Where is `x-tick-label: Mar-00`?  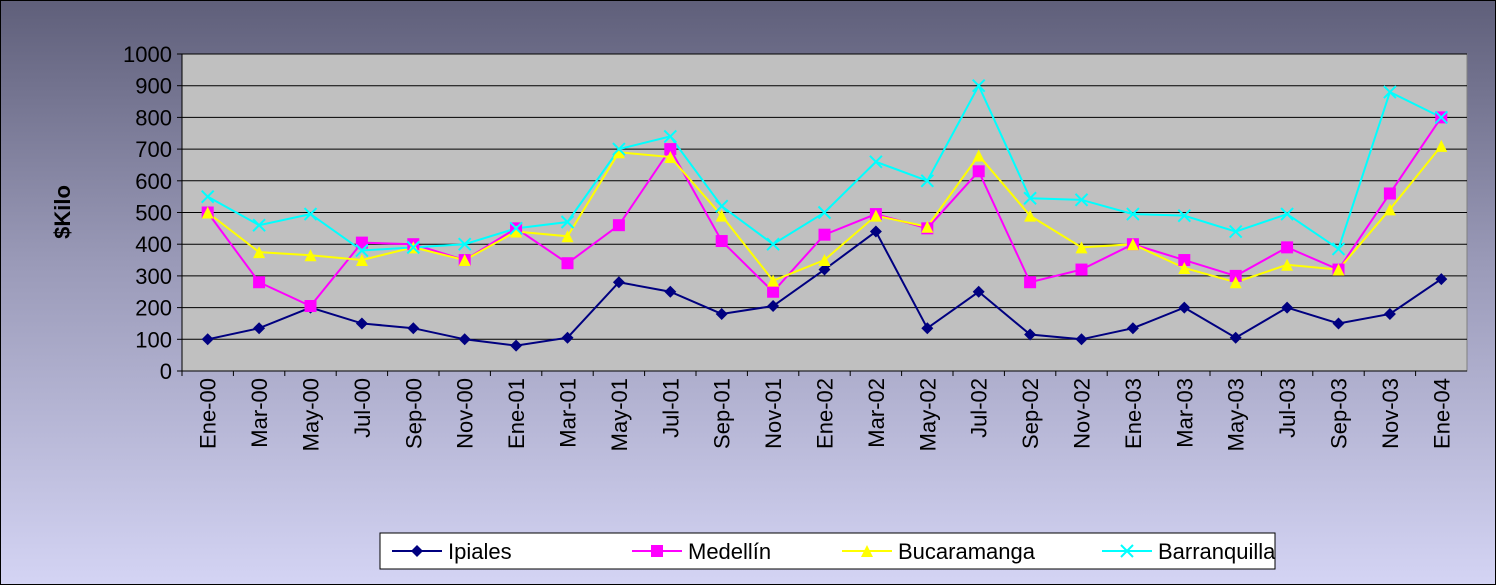 x-tick-label: Mar-00 is located at coordinates (259, 413).